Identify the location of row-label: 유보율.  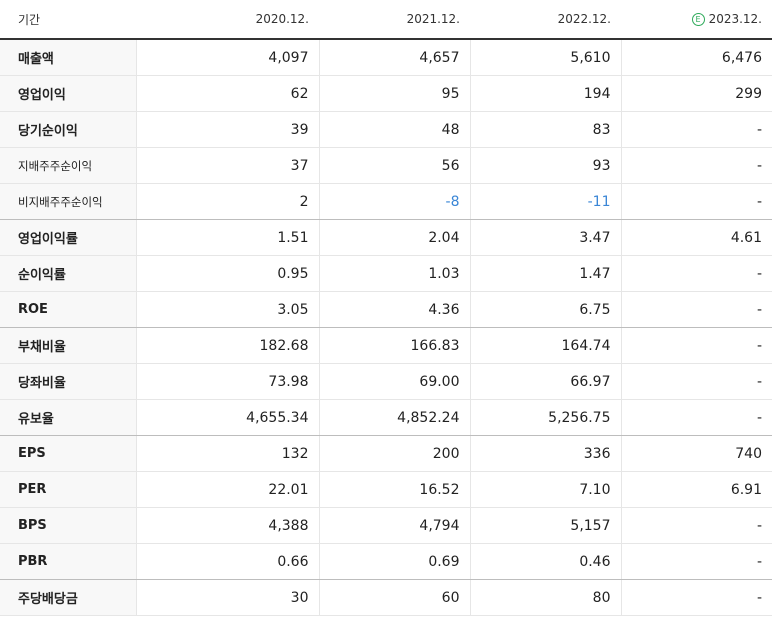
(68, 417).